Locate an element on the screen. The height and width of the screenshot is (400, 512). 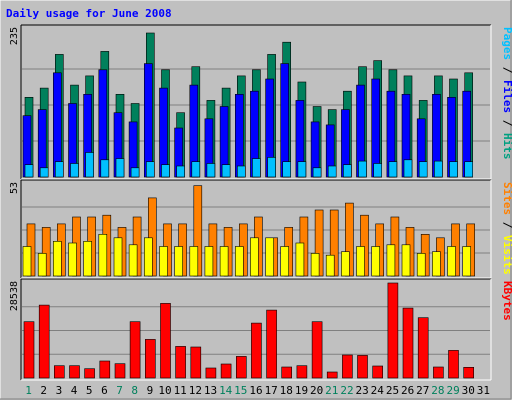
x-tick-label: 25 is located at coordinates (392, 390).